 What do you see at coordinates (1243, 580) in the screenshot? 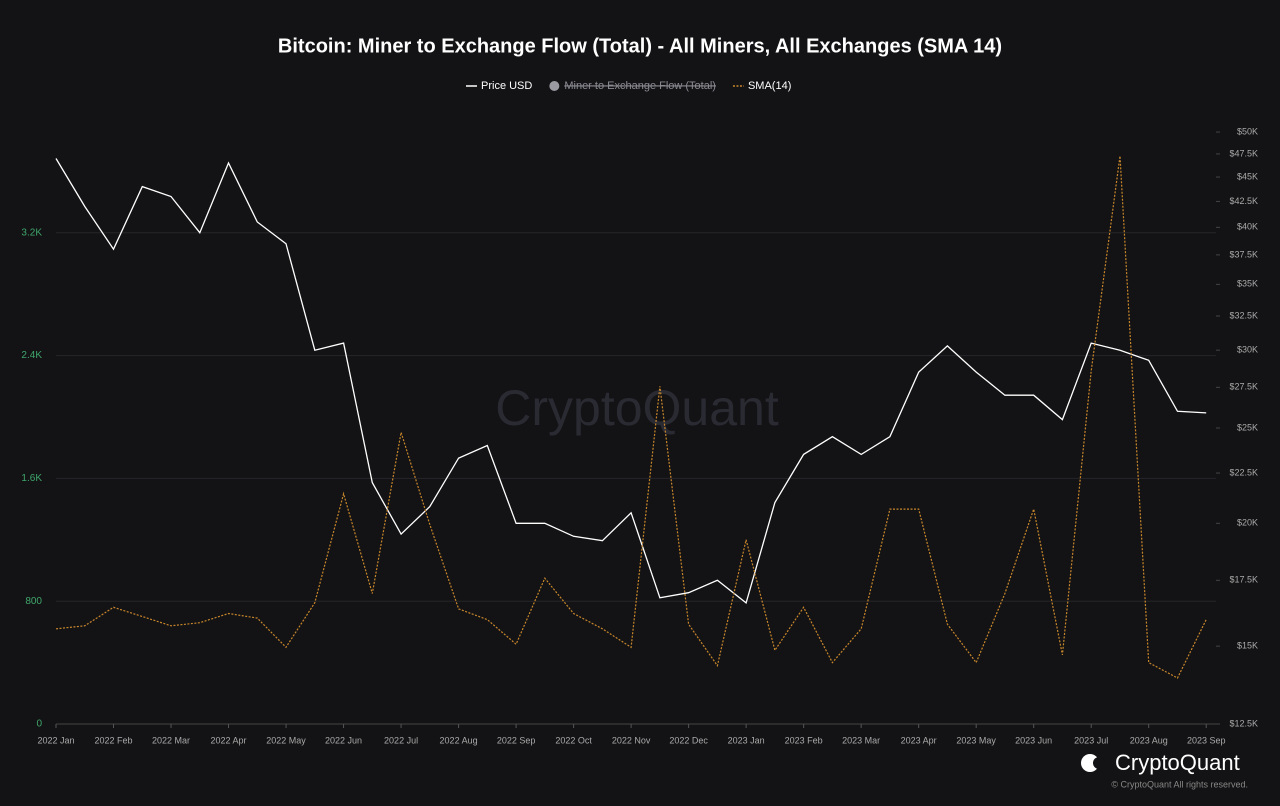
I see `y2-tick-label: $17.5K` at bounding box center [1243, 580].